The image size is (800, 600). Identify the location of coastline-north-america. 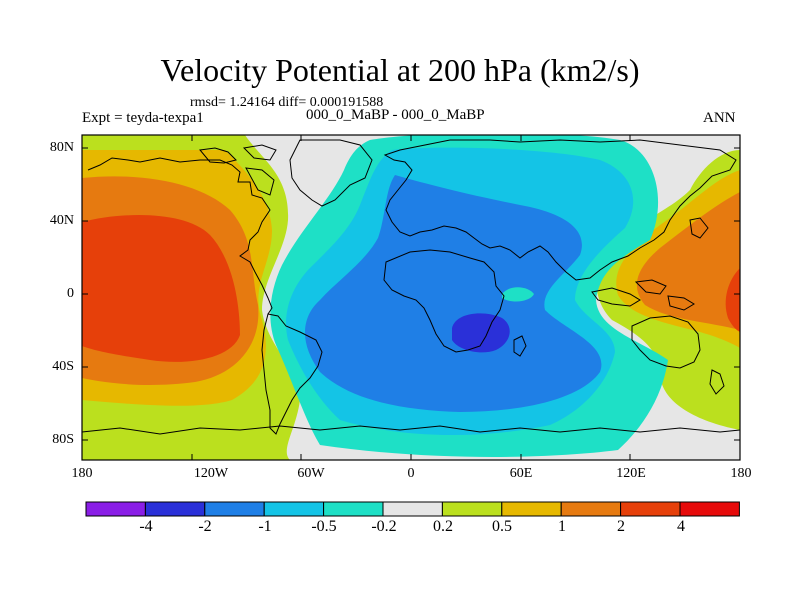
(180, 236).